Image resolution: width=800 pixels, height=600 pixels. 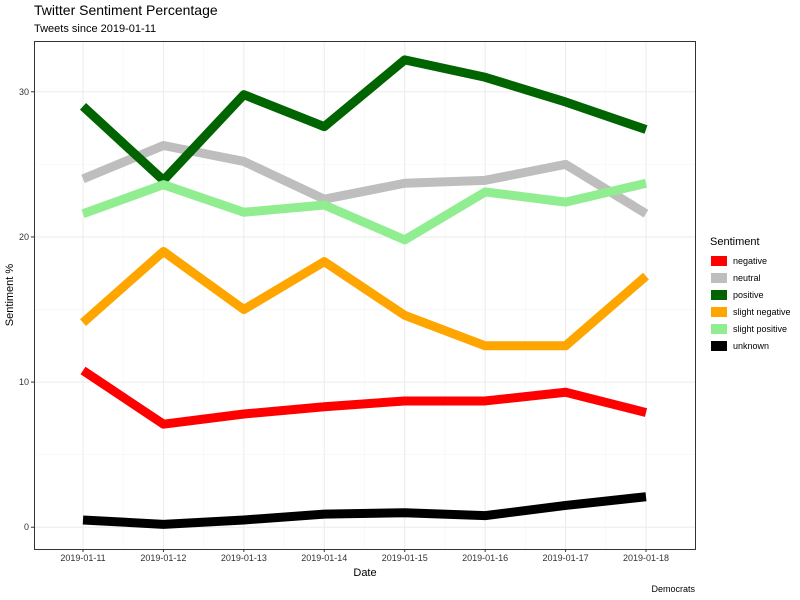 What do you see at coordinates (735, 242) in the screenshot?
I see `legend-title: Sentiment` at bounding box center [735, 242].